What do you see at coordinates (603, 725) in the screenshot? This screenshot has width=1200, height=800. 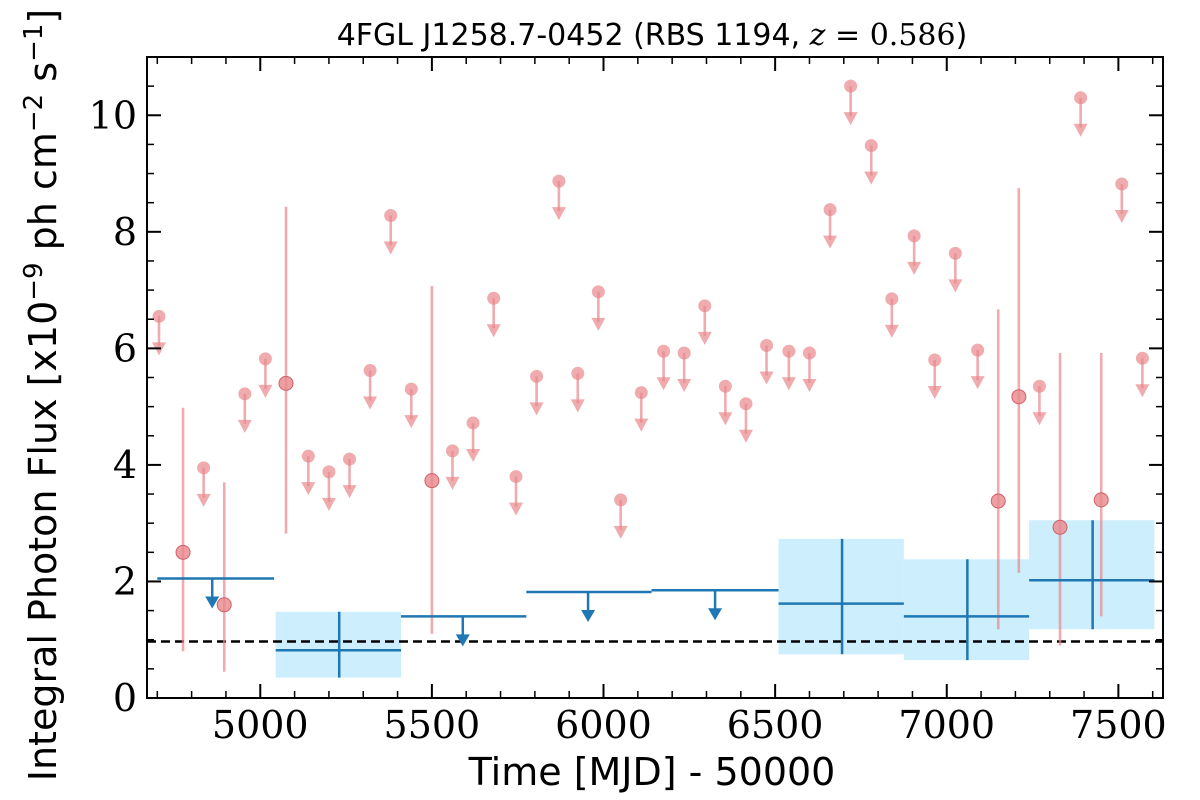 I see `x-tick-label-6000: 6000` at bounding box center [603, 725].